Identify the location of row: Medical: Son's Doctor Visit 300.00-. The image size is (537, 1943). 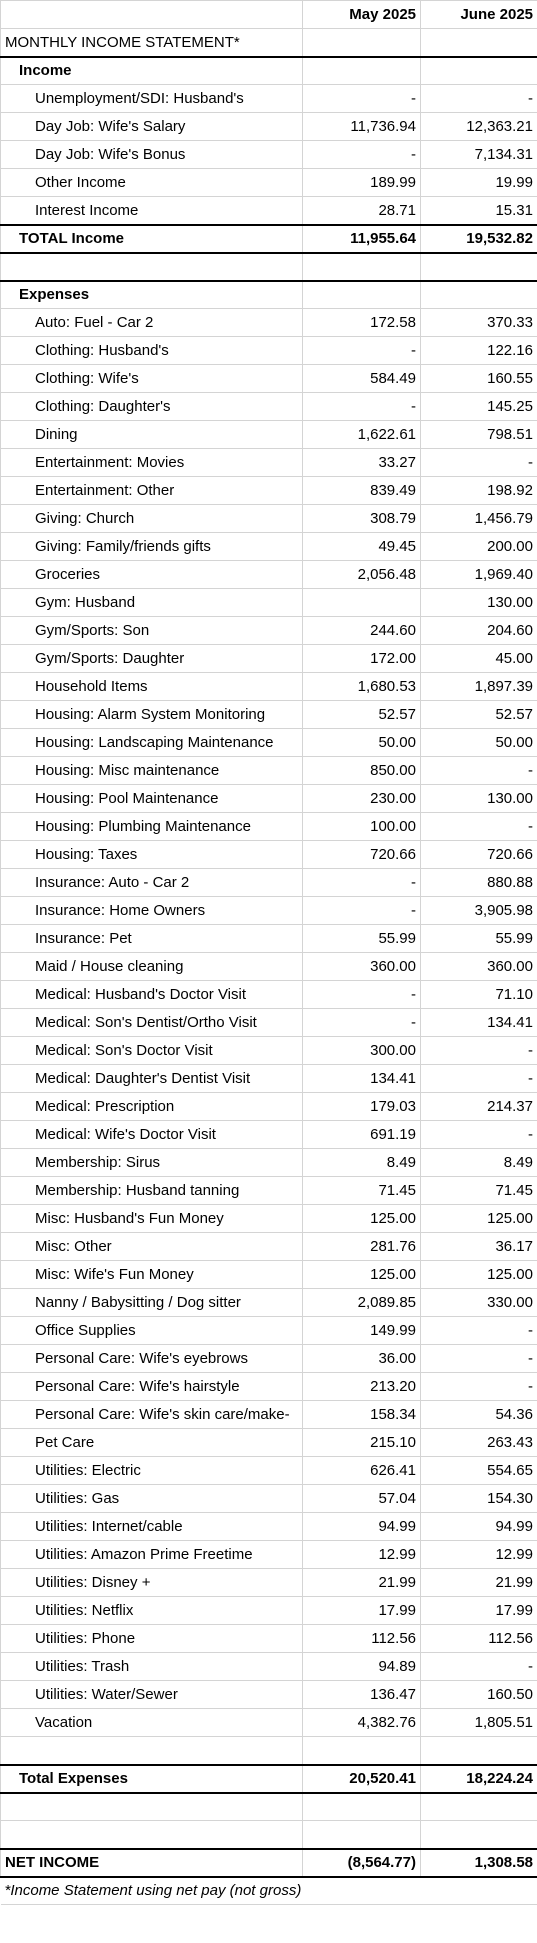
(268, 1050).